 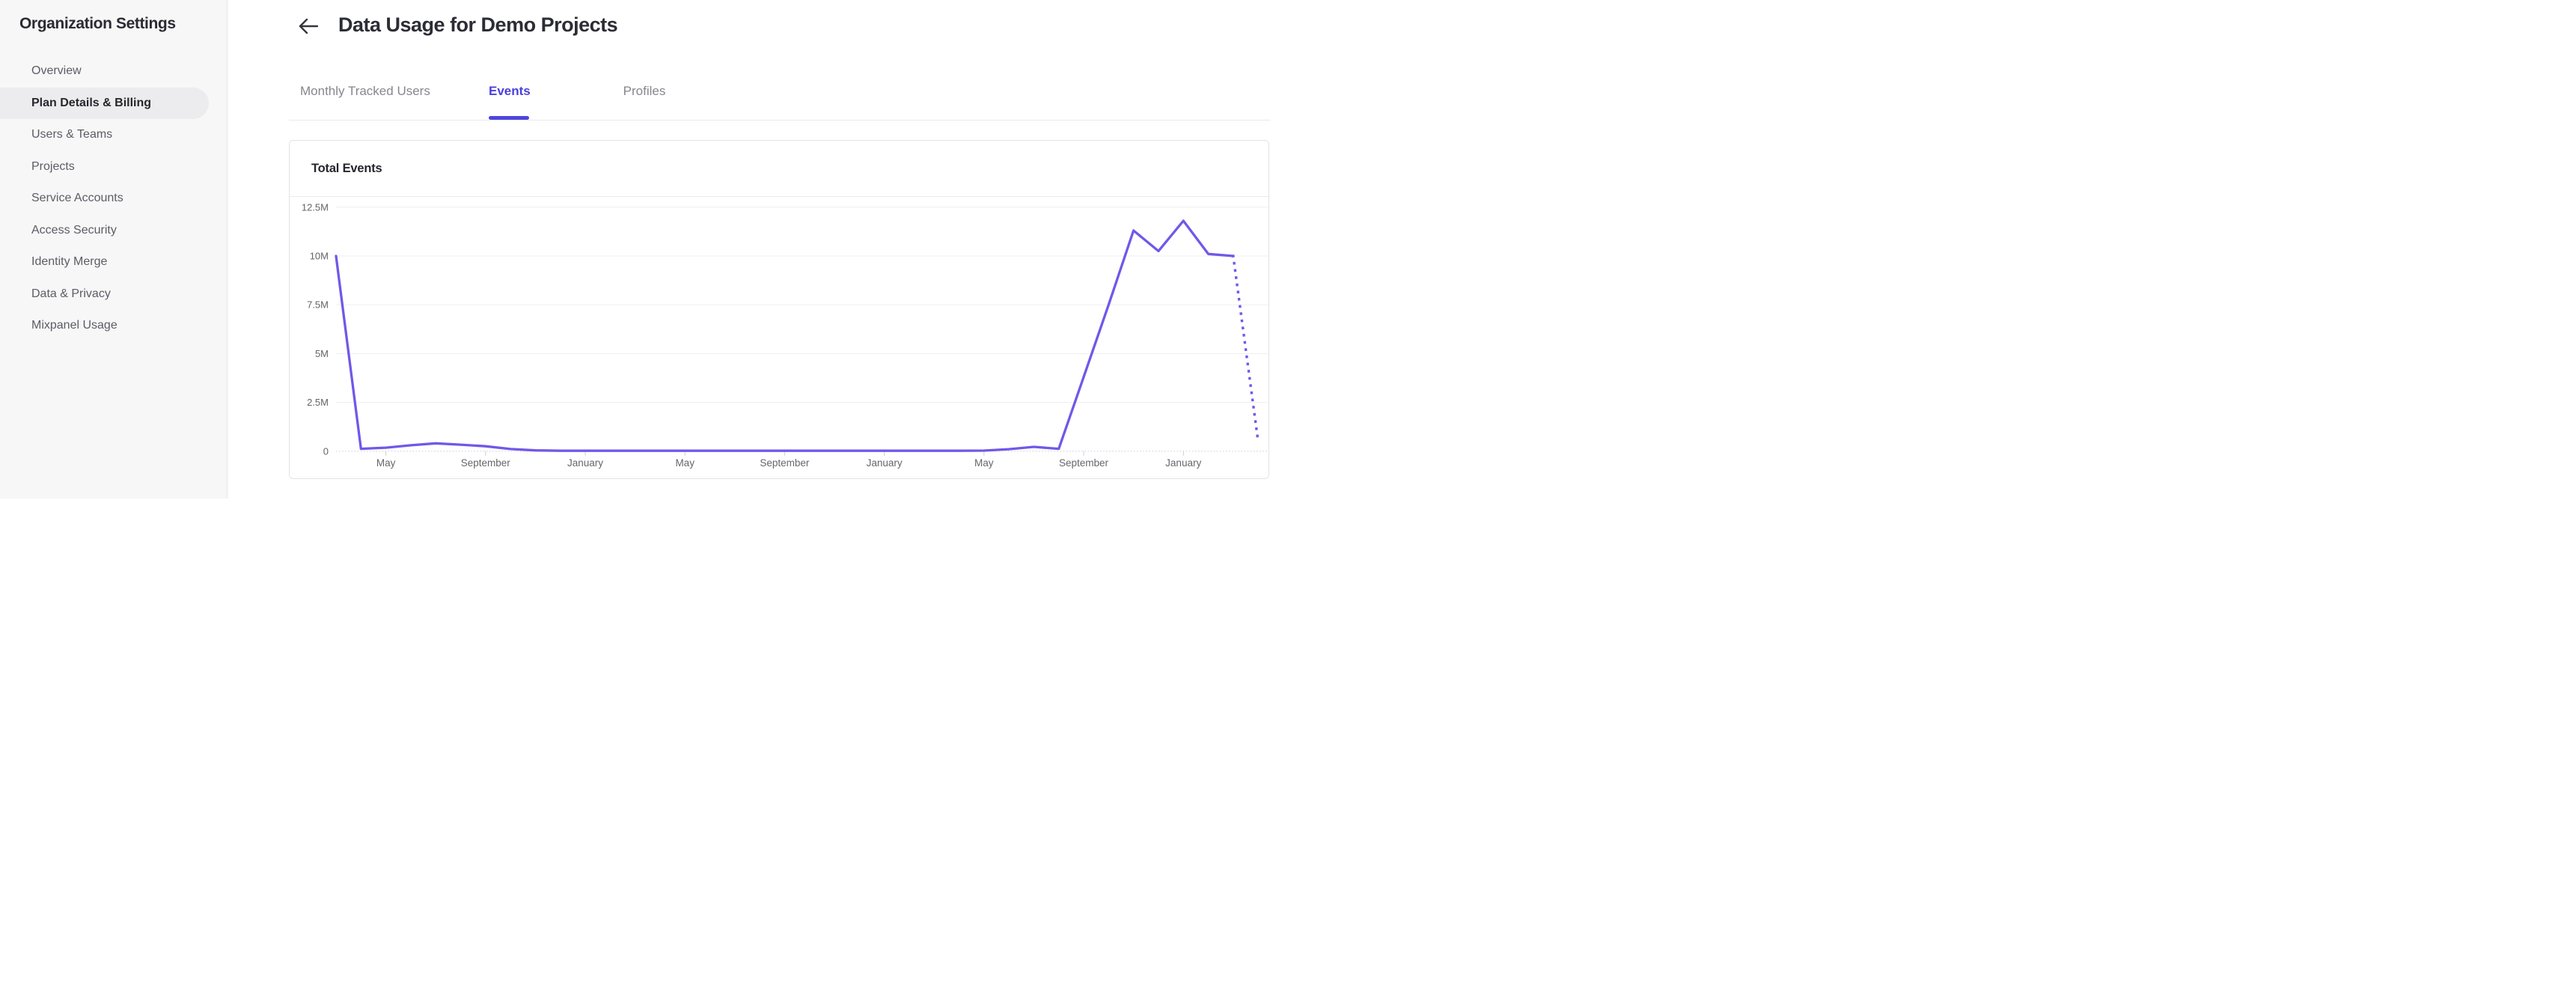 I want to click on total-events-line, so click(x=785, y=335).